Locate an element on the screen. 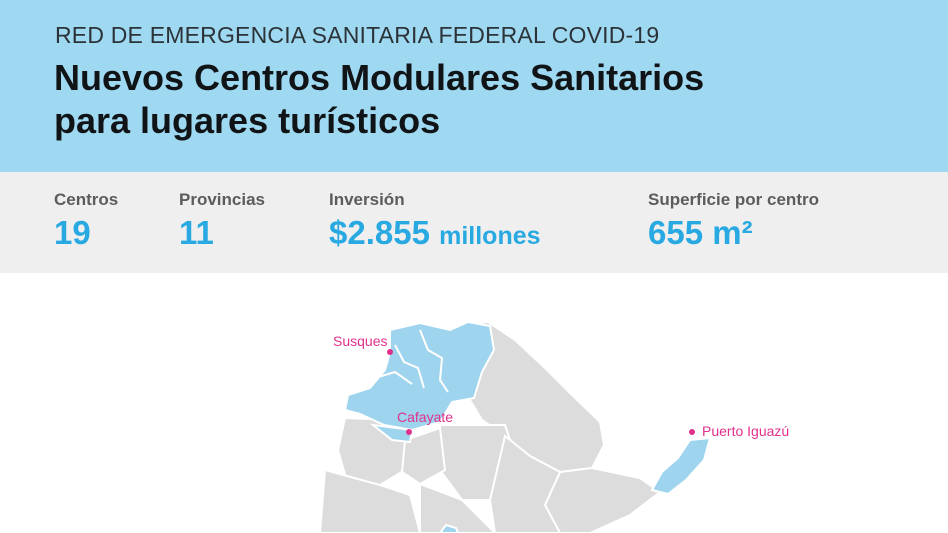  province-la-rioja is located at coordinates (370, 500).